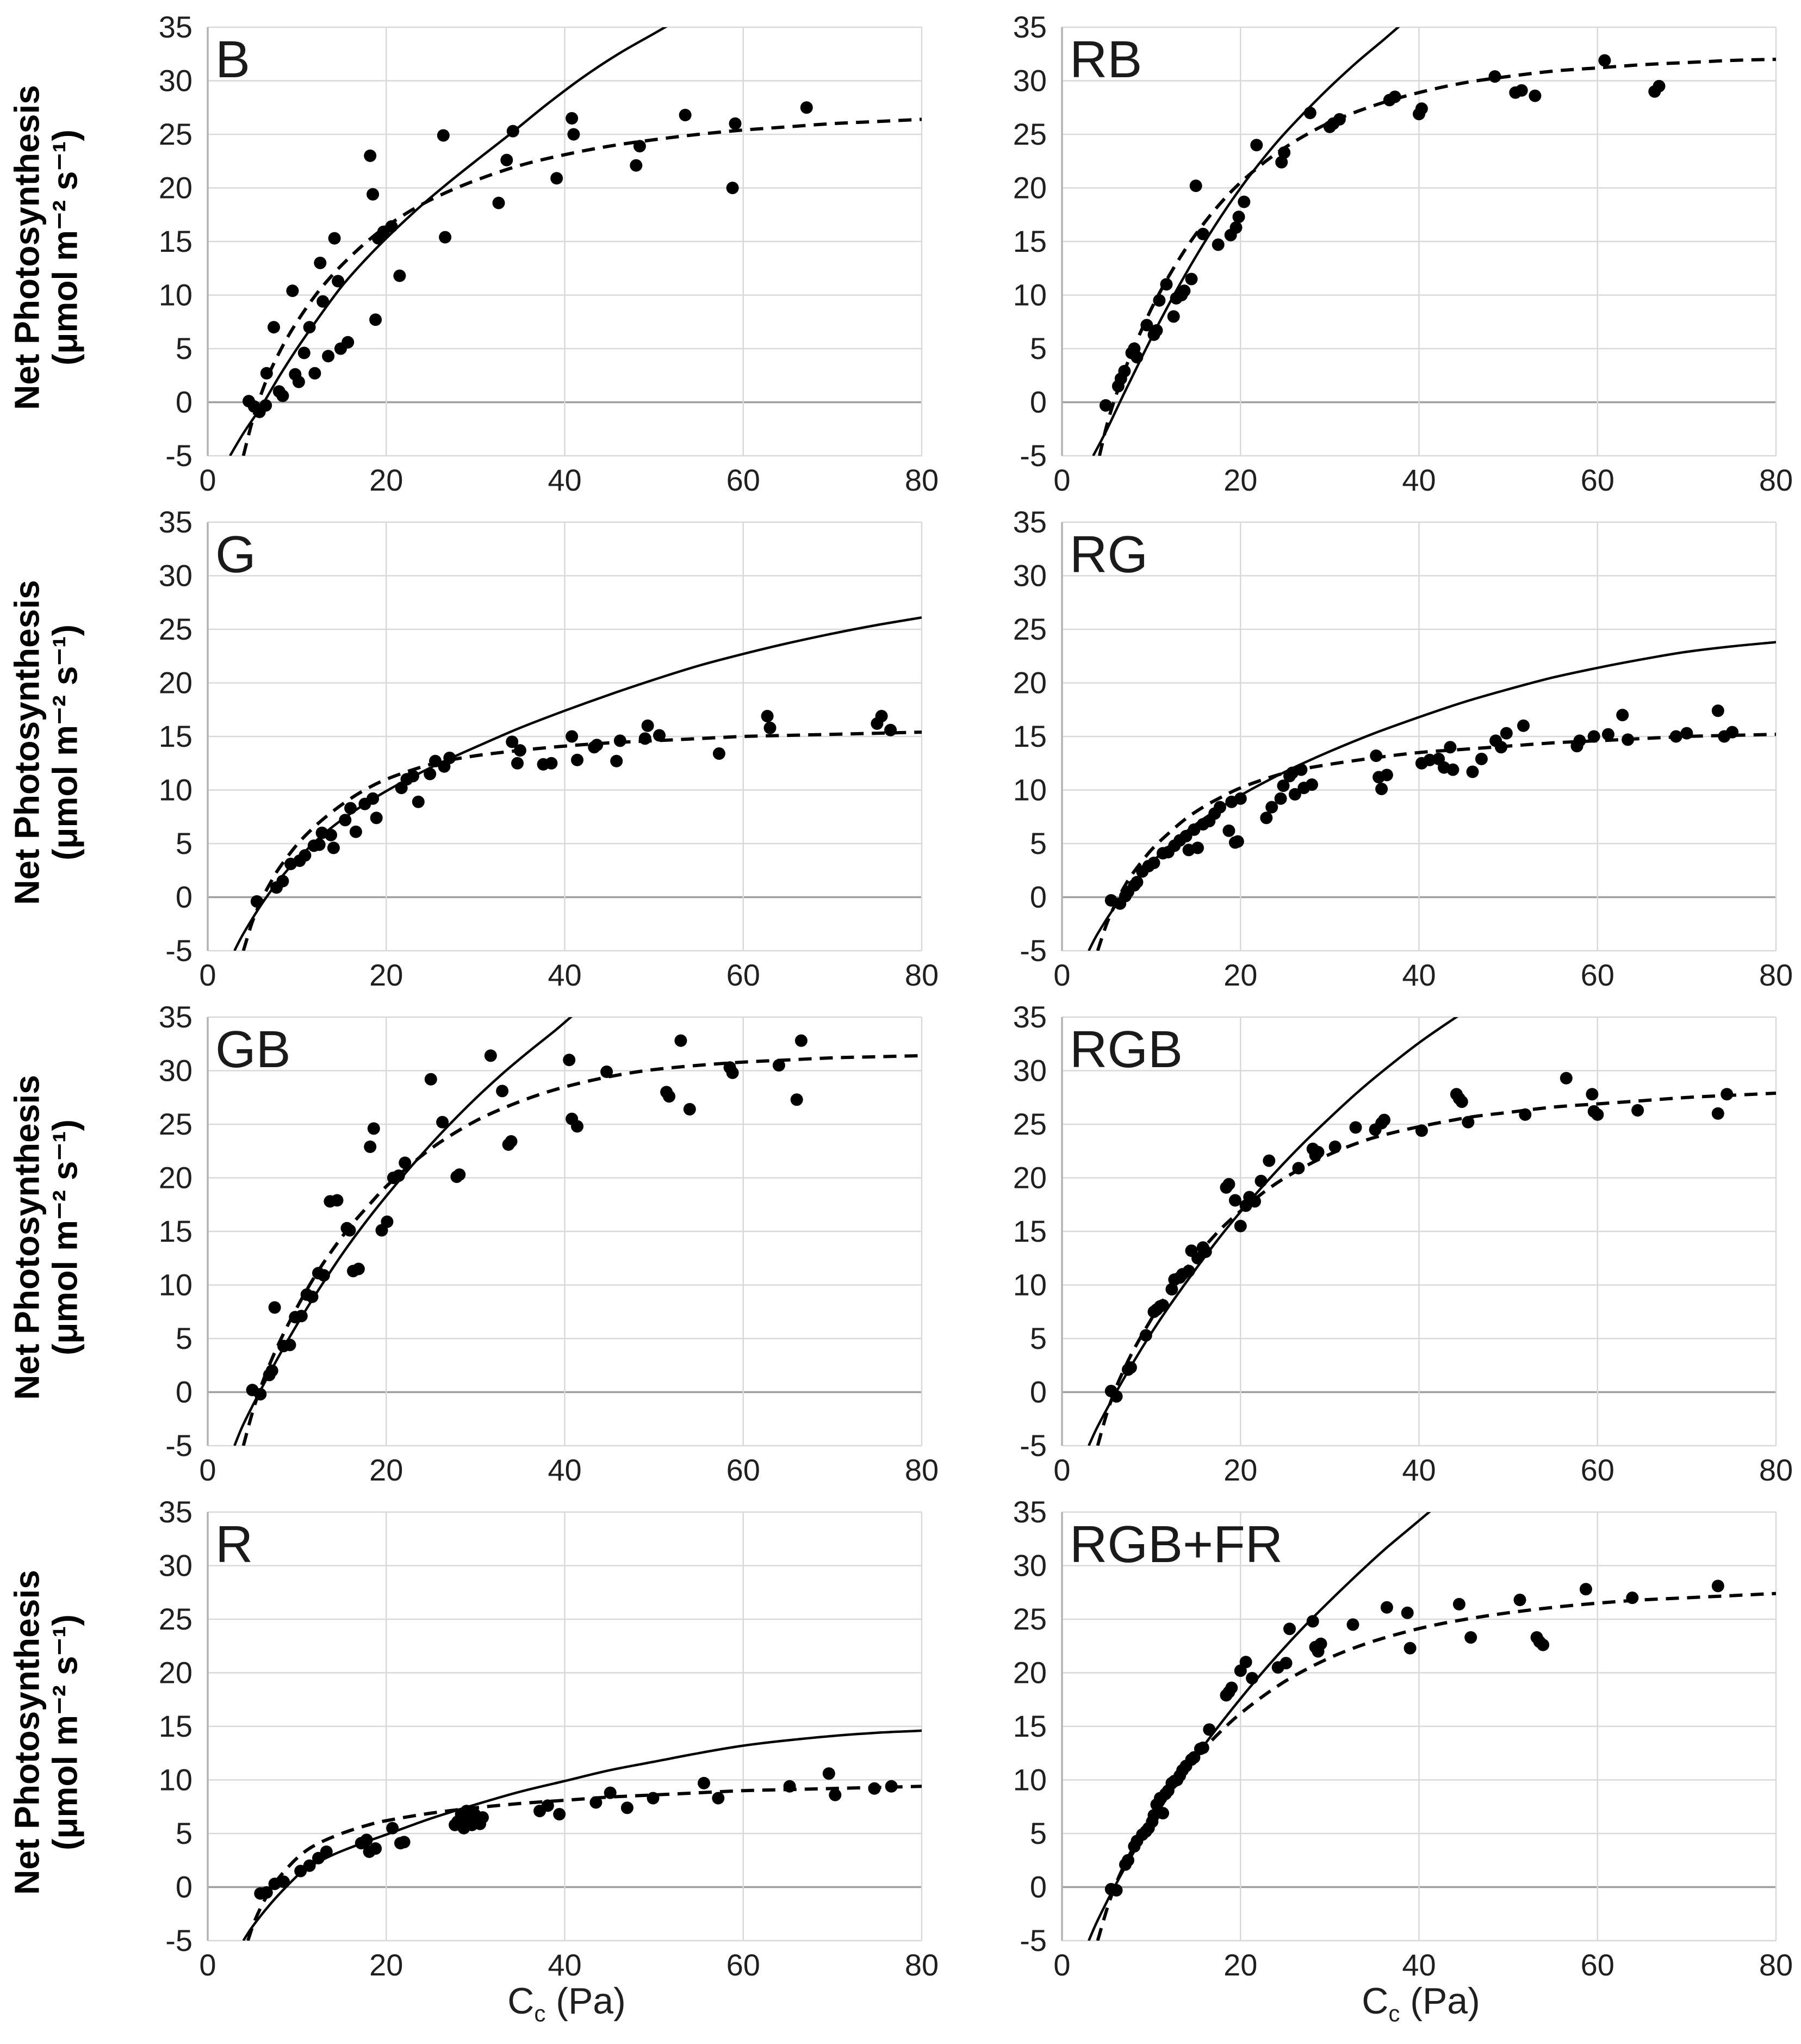 Image resolution: width=1801 pixels, height=2044 pixels. I want to click on panel-r: 35 30 25 20 15 10 5 0 -5 0 20 40 60 80 R, so click(519, 1732).